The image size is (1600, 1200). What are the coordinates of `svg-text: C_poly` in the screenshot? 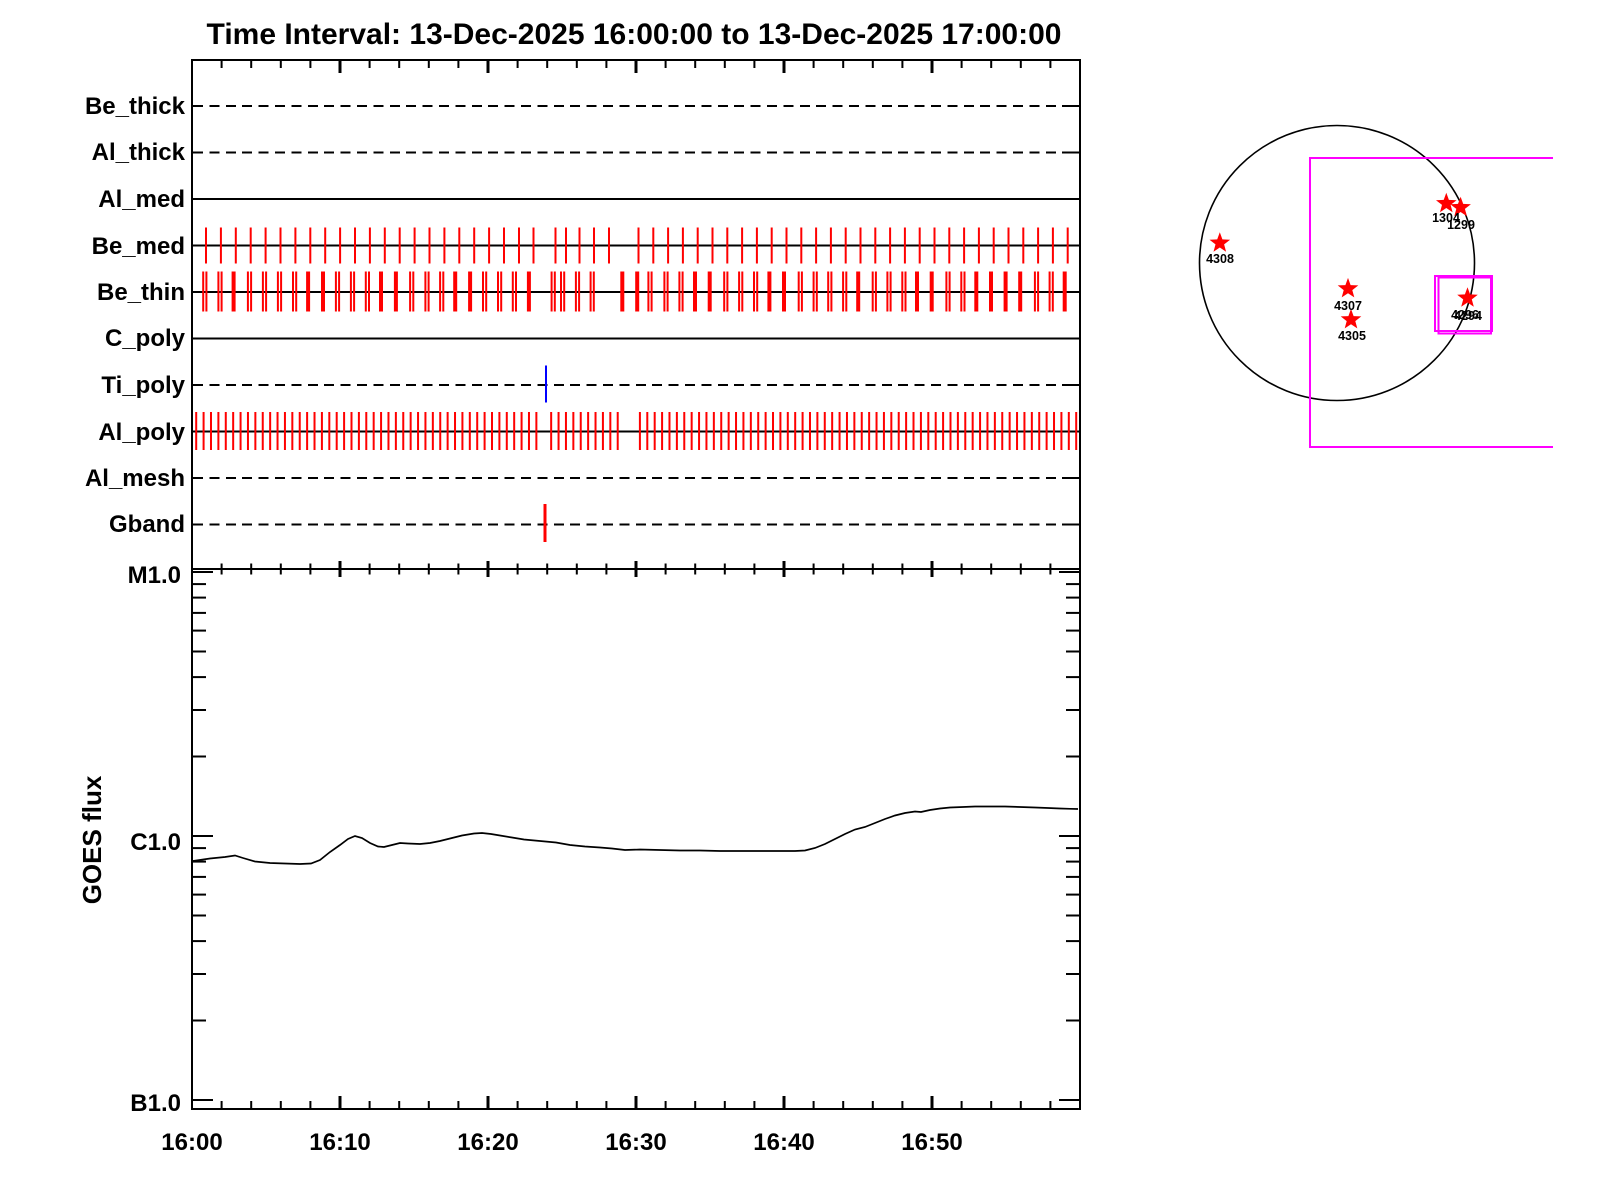 It's located at (145, 338).